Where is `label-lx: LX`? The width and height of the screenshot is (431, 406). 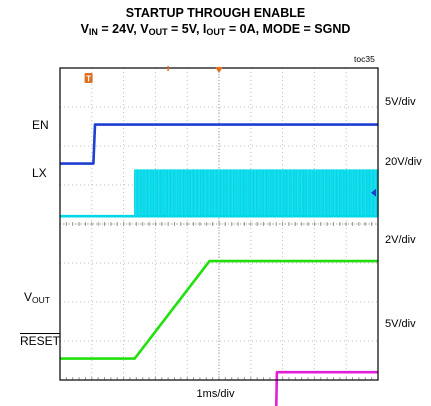
label-lx: LX is located at coordinates (39, 173).